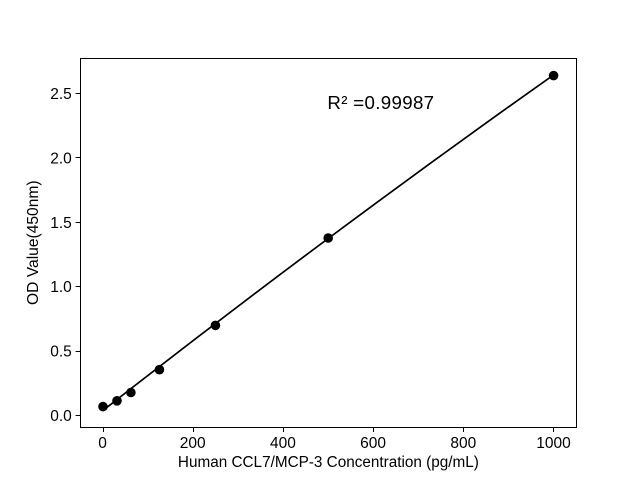  What do you see at coordinates (61, 223) in the screenshot?
I see `svg-text: 1.5` at bounding box center [61, 223].